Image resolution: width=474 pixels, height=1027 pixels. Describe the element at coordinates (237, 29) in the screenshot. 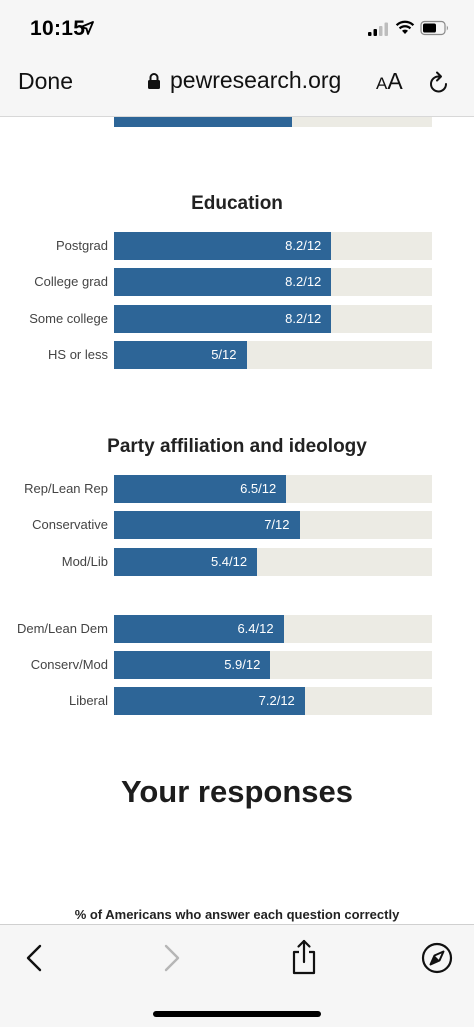

I see `status-bar: 10:15` at that location.